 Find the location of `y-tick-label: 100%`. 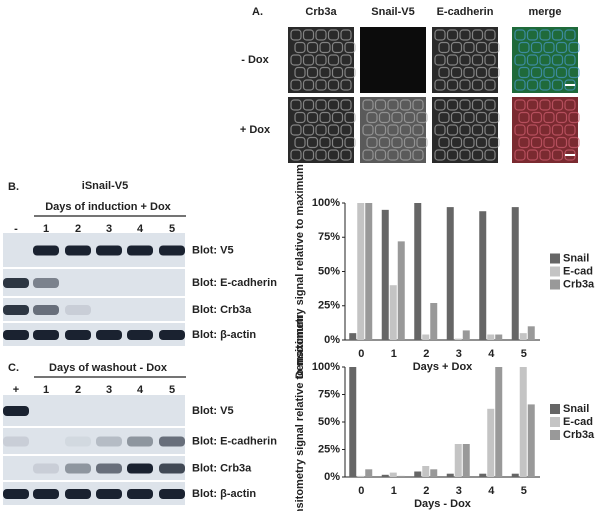

y-tick-label: 100% is located at coordinates (326, 203).